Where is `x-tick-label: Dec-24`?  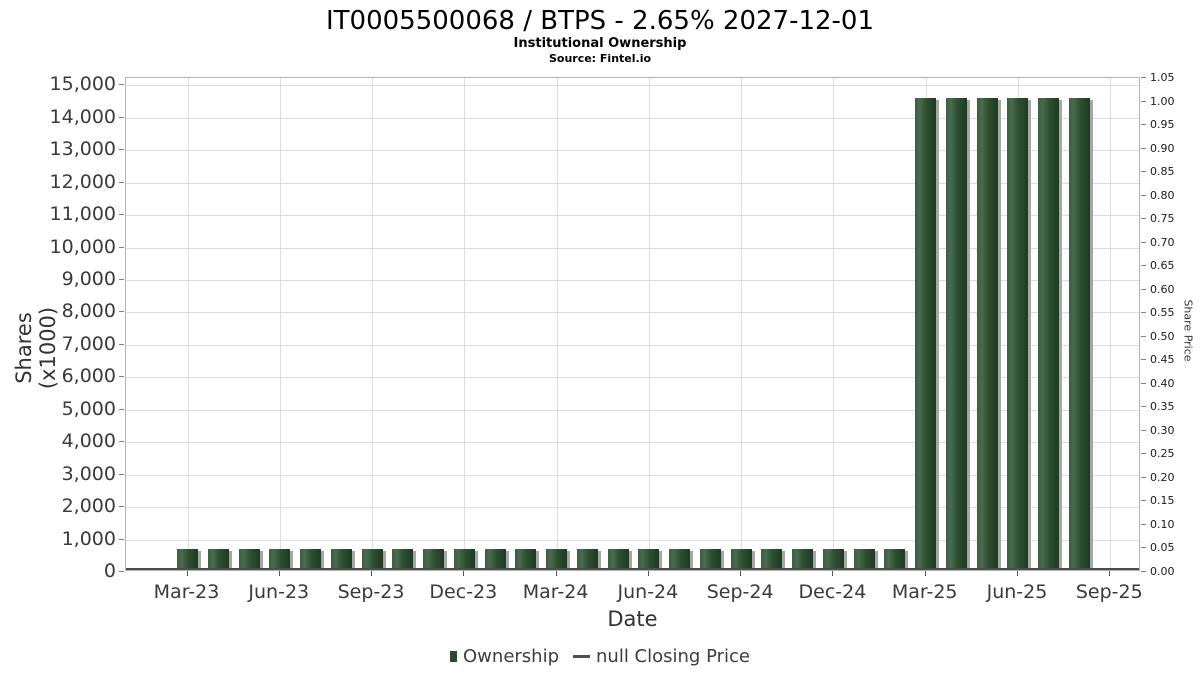 x-tick-label: Dec-24 is located at coordinates (832, 592).